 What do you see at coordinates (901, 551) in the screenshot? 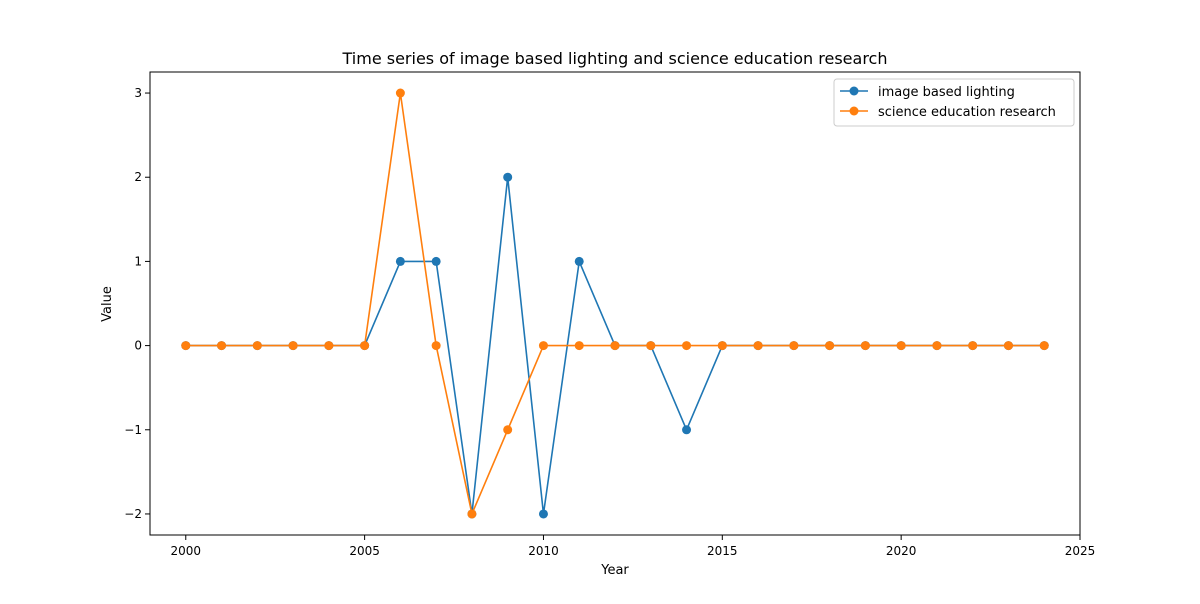
I see `x-tick-label: 2020` at bounding box center [901, 551].